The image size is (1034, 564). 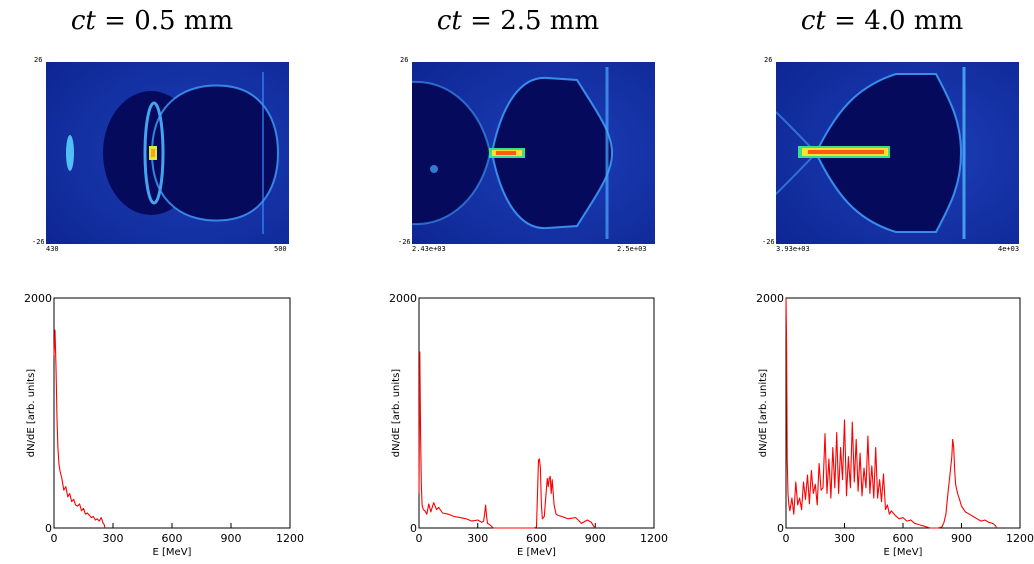 What do you see at coordinates (768, 60) in the screenshot?
I see `snapshot-3-y-top-label: 26` at bounding box center [768, 60].